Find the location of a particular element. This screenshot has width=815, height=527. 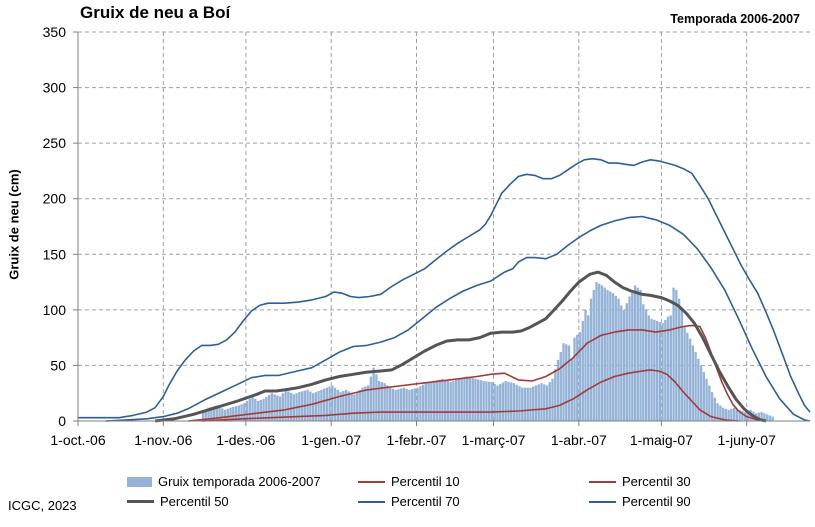

legend-label-p70: Percentil 70 is located at coordinates (425, 501).